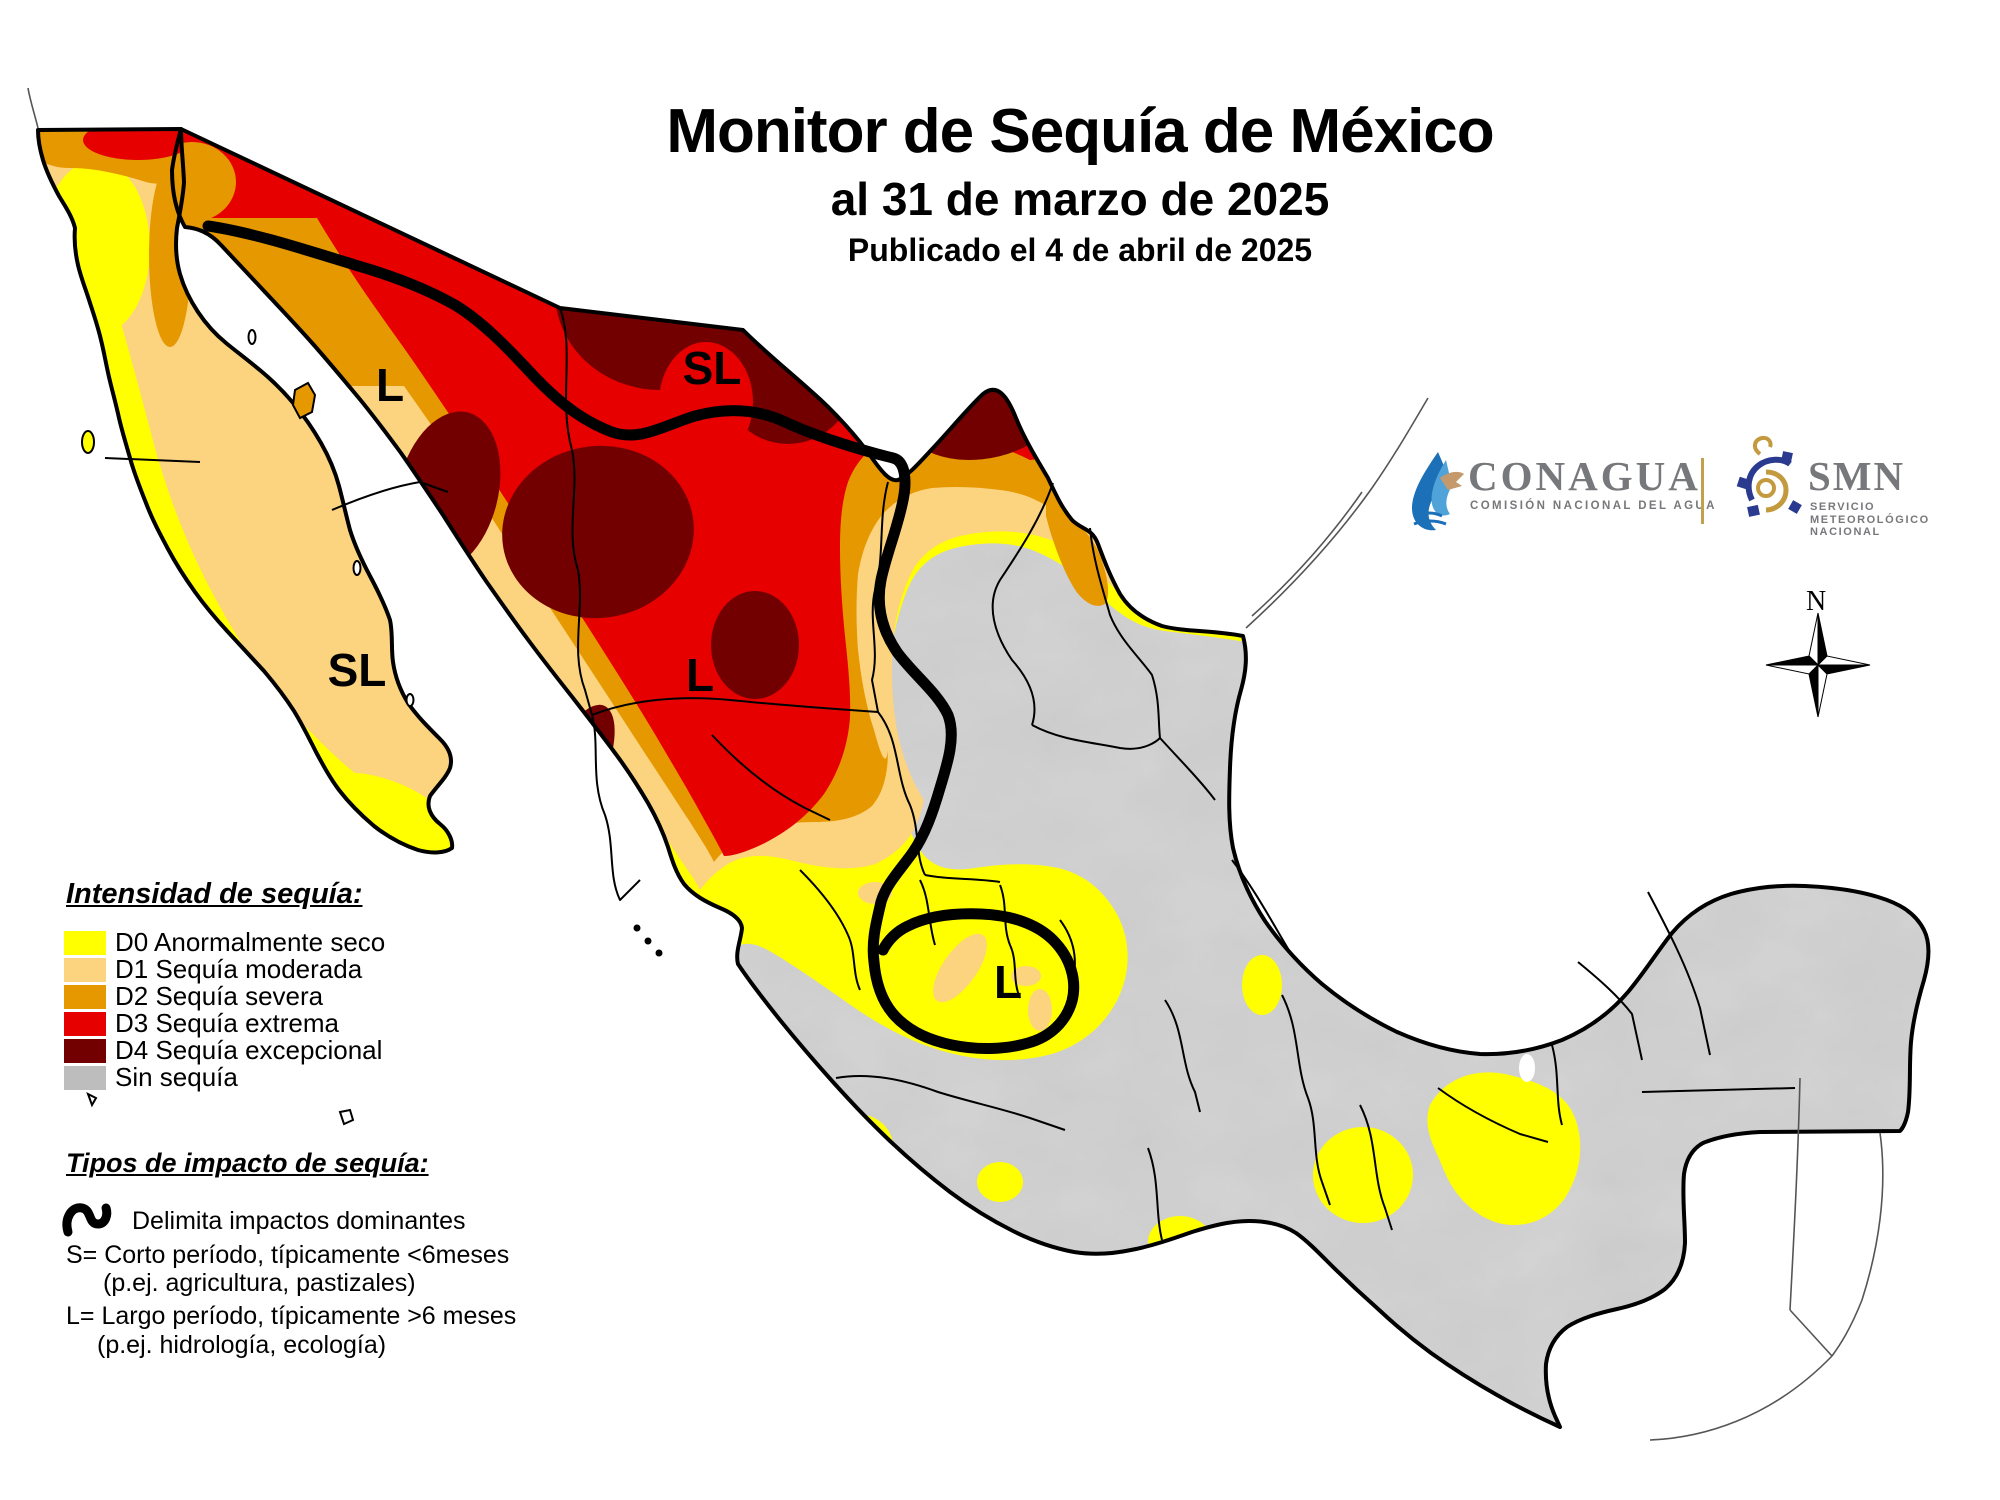 This screenshot has height=1500, width=2000. Describe the element at coordinates (299, 1221) in the screenshot. I see `delimiter-label: Delimita impactos dominantes` at that location.